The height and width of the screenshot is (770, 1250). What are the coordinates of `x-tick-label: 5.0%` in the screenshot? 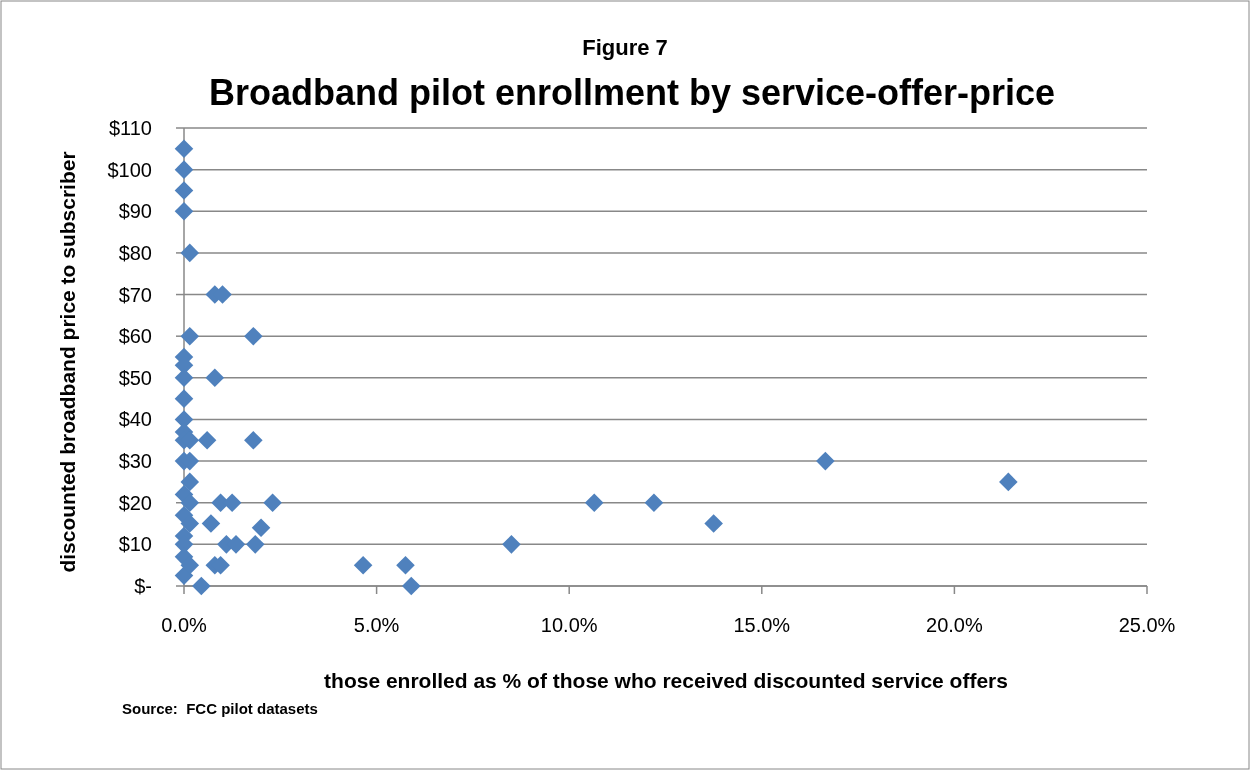 It's located at (376, 625).